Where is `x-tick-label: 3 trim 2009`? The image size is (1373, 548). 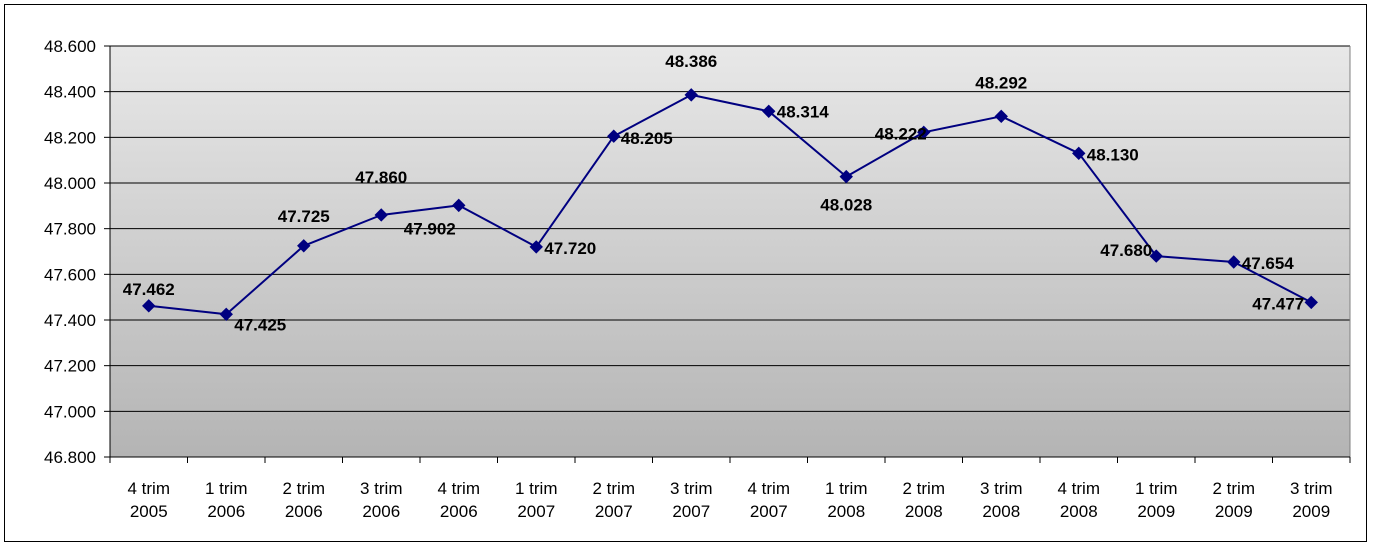
x-tick-label: 3 trim 2009 is located at coordinates (1311, 500).